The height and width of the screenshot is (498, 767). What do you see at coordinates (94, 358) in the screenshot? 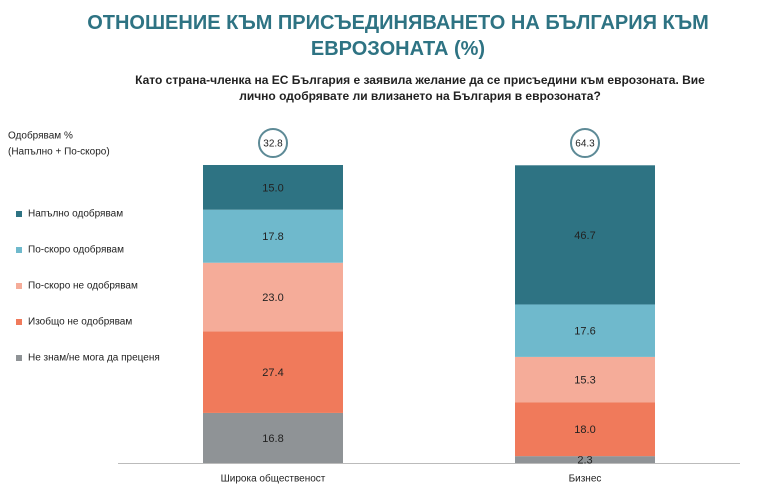
I see `legend-label: Не знам/не мога да преценя` at bounding box center [94, 358].